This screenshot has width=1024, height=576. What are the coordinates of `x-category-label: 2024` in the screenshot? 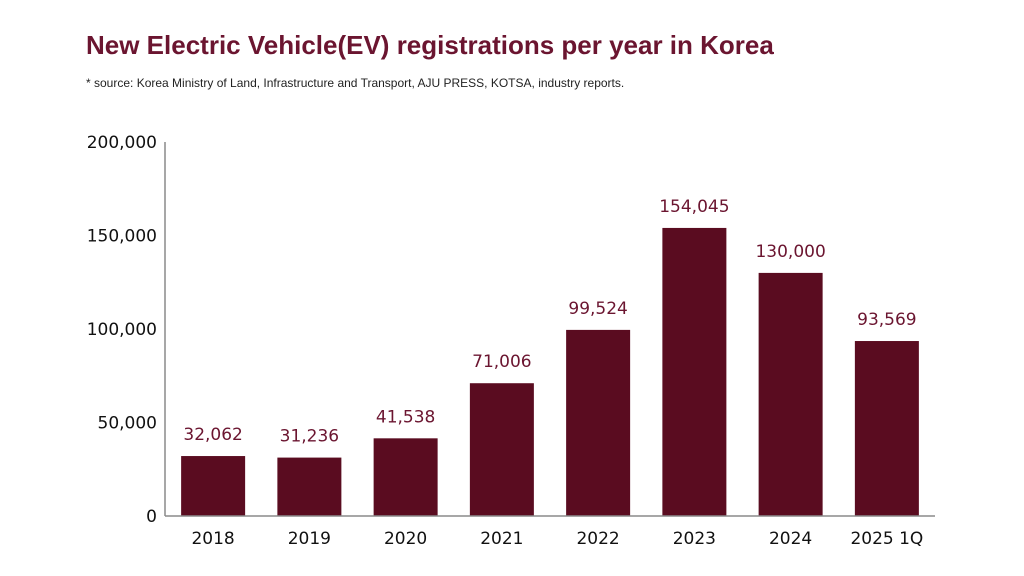 It's located at (790, 539).